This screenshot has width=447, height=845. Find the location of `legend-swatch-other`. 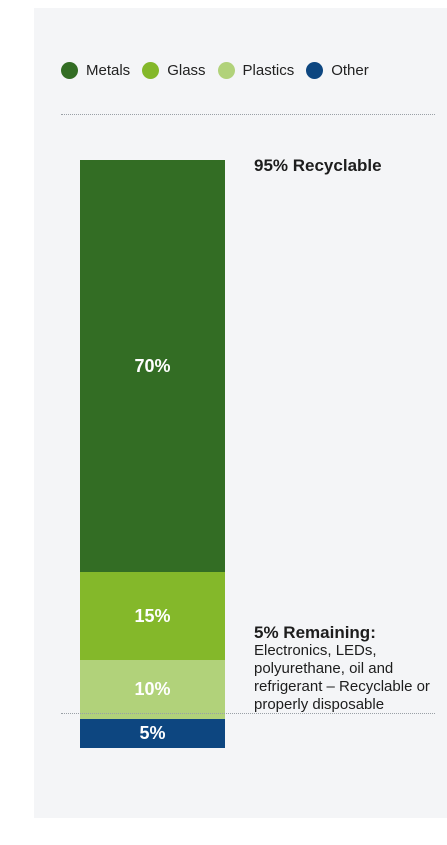

legend-swatch-other is located at coordinates (315, 70).